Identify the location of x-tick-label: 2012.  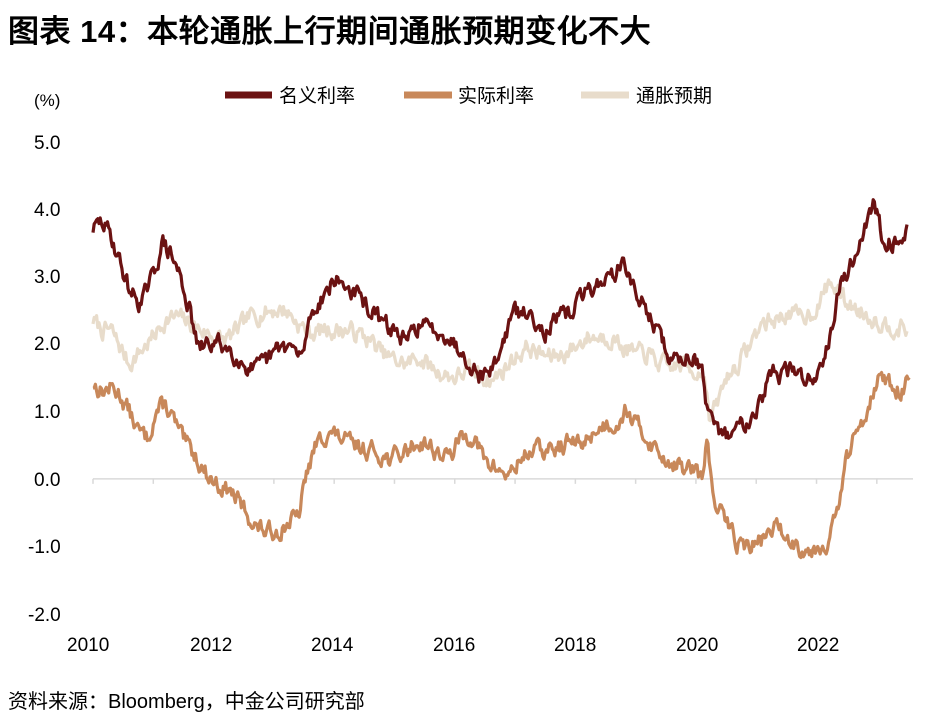
(211, 645).